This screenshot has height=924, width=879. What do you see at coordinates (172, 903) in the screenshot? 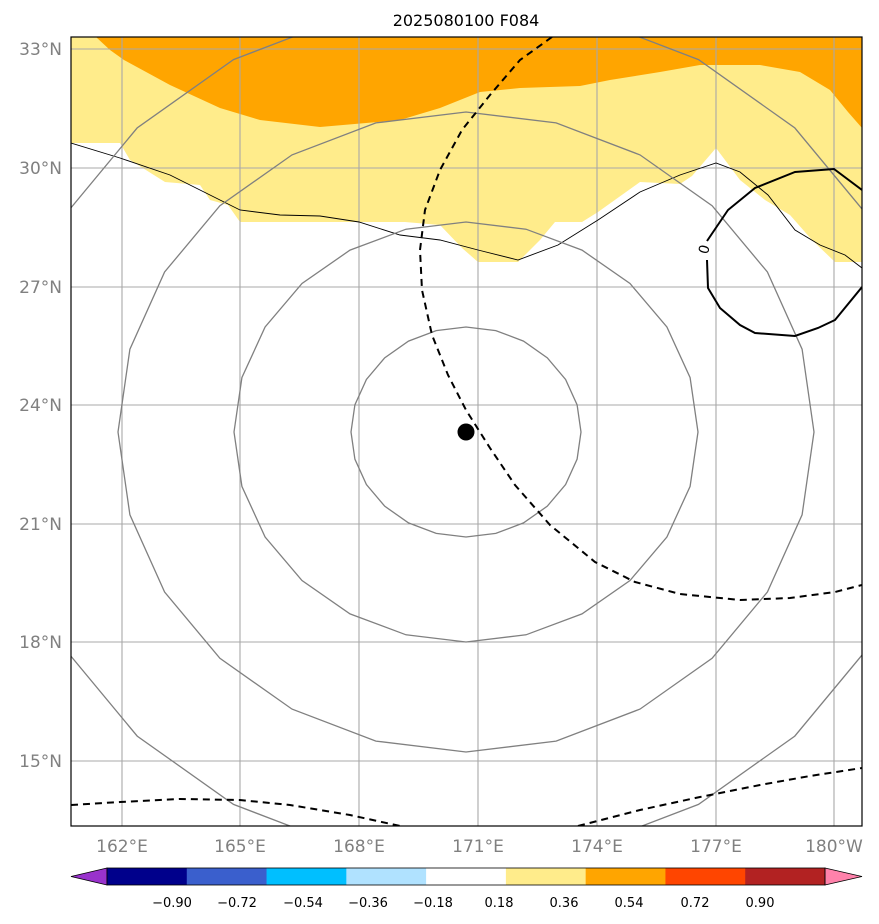
I see `colorbar-tick-label: −0.90` at bounding box center [172, 903].